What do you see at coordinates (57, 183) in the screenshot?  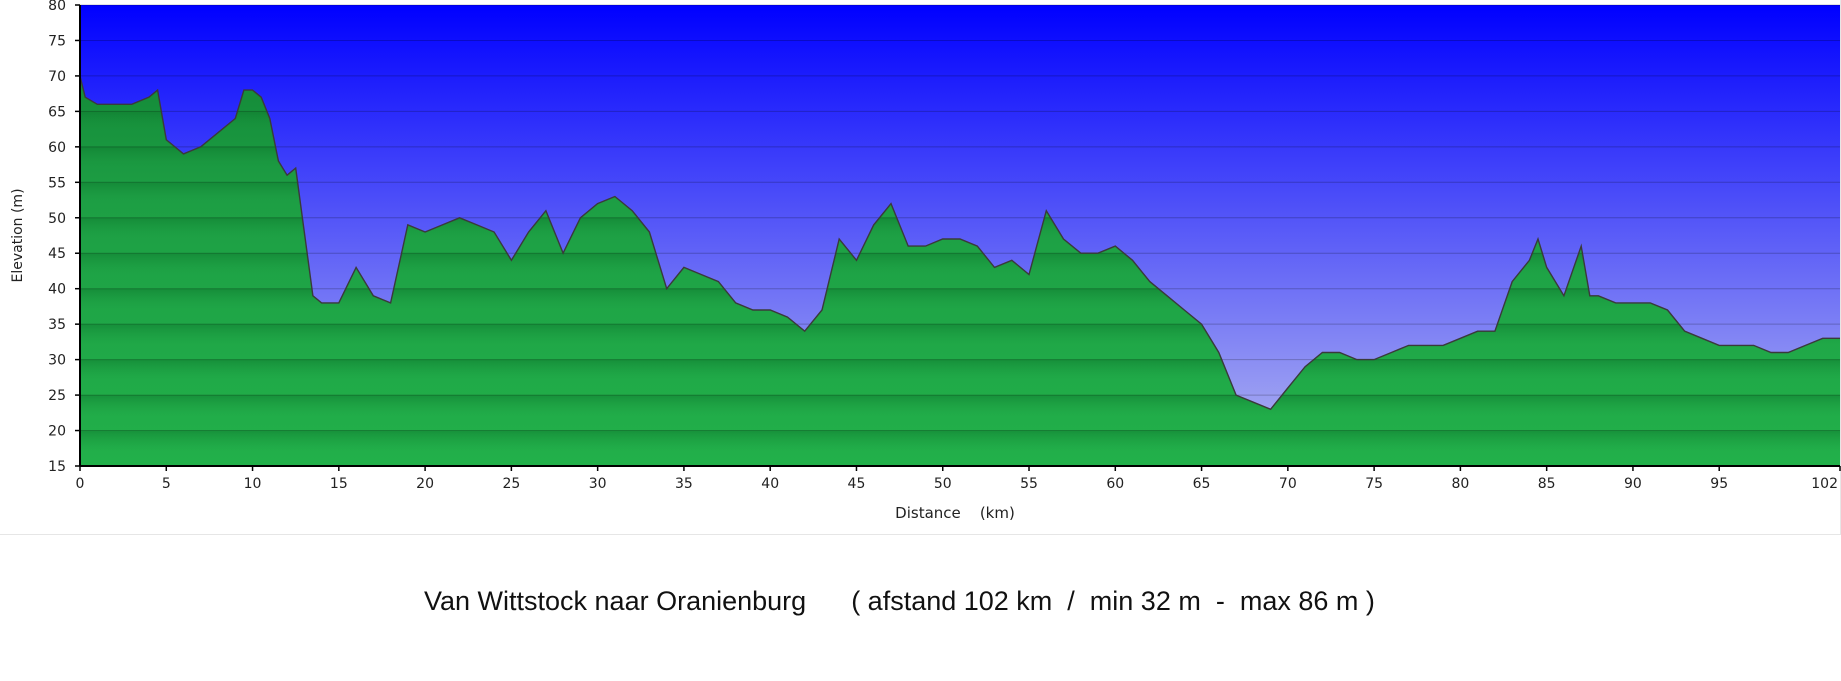 I see `y-tick-label: 55` at bounding box center [57, 183].